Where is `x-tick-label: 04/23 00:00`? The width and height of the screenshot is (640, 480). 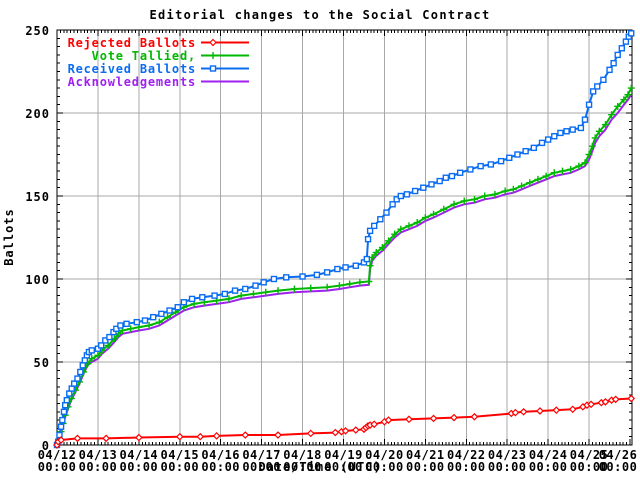 x-tick-label: 04/23 00:00 is located at coordinates (507, 461).